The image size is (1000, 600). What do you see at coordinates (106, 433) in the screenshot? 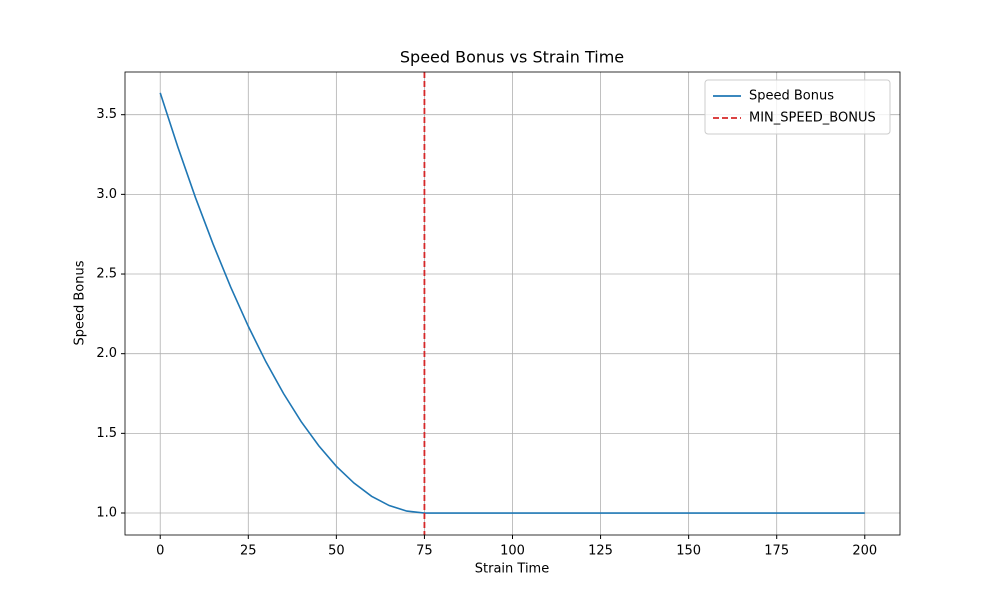
I see `y-tick-label: 1.5` at bounding box center [106, 433].